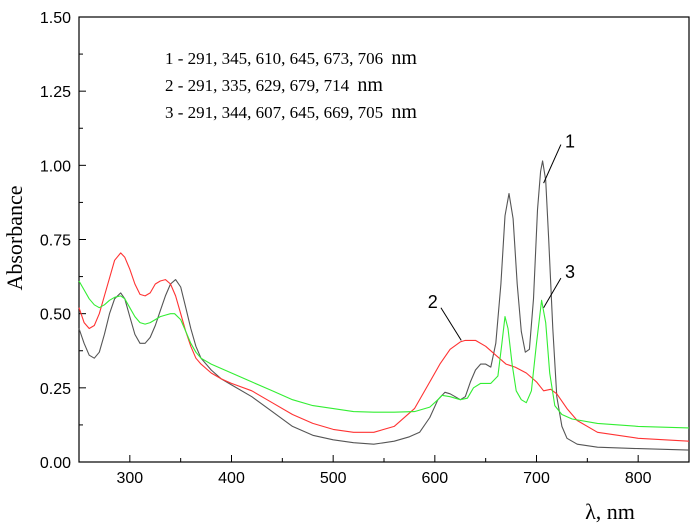  What do you see at coordinates (55, 92) in the screenshot?
I see `y-tick-label: 1.25` at bounding box center [55, 92].